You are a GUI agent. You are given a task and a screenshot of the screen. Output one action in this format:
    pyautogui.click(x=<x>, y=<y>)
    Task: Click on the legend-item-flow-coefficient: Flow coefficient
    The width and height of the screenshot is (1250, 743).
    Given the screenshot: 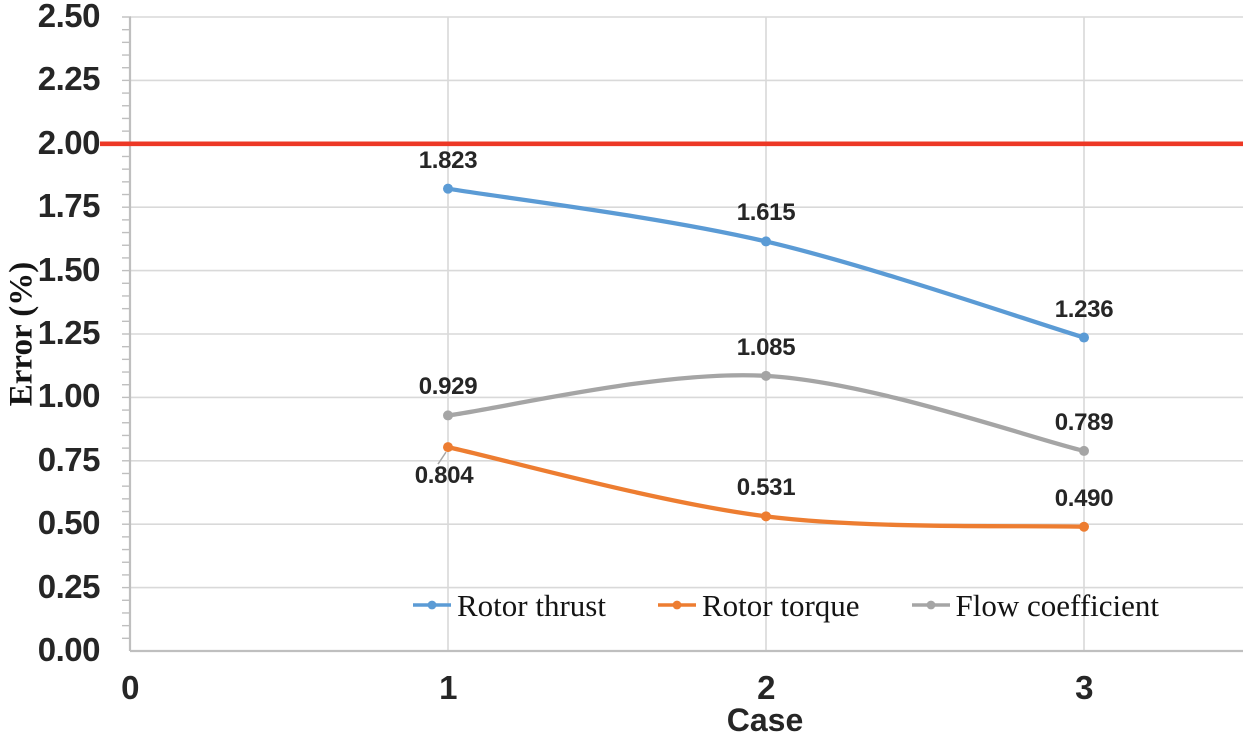 What is the action you would take?
    pyautogui.click(x=1035, y=605)
    